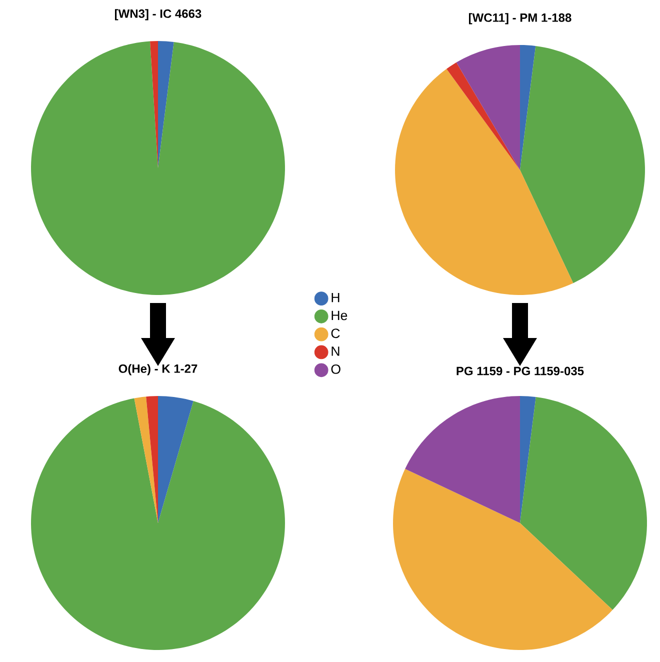  Describe the element at coordinates (158, 370) in the screenshot. I see `chart-title: O(He) - K 1-27` at that location.